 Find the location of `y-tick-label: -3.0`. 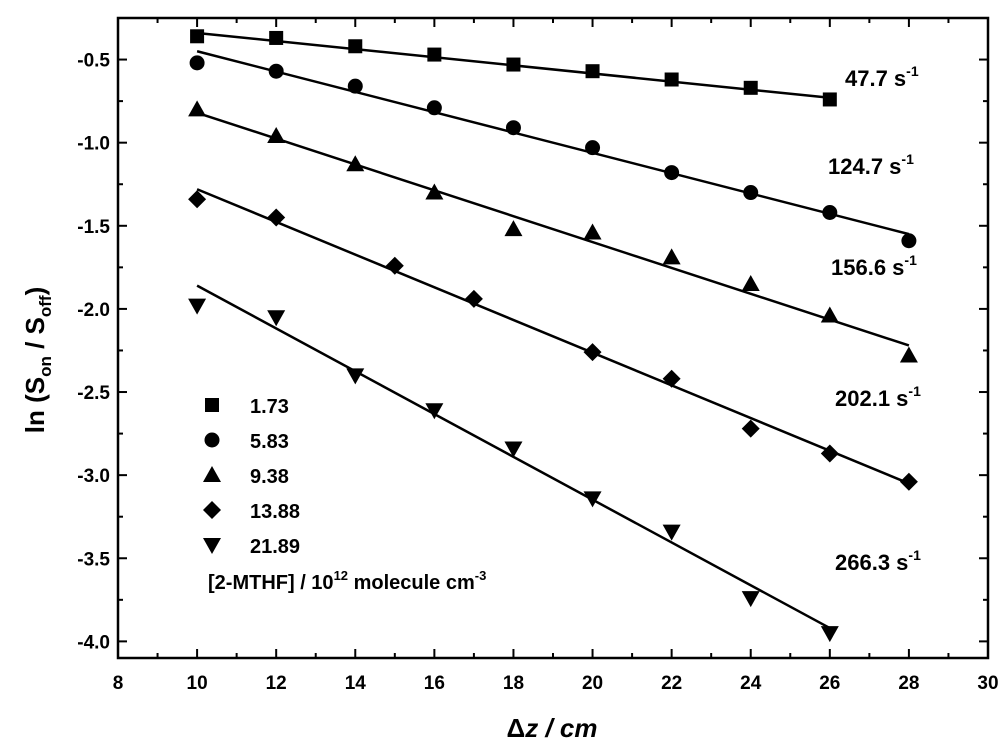

y-tick-label: -3.0 is located at coordinates (93, 476).